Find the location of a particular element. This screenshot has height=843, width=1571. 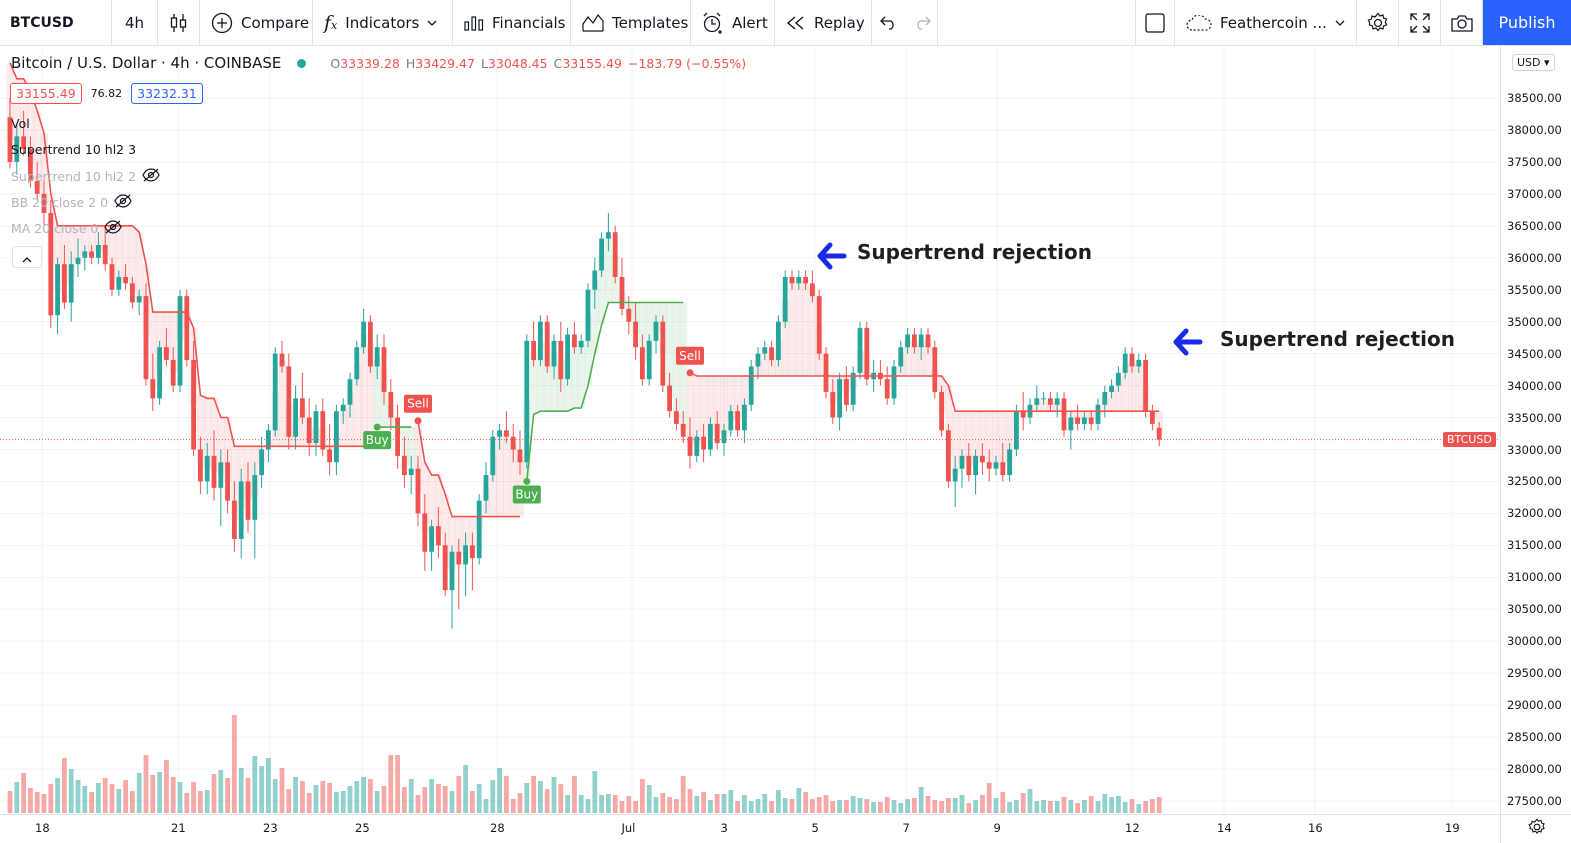

price-axis-label: 31000.00 is located at coordinates (1534, 577).